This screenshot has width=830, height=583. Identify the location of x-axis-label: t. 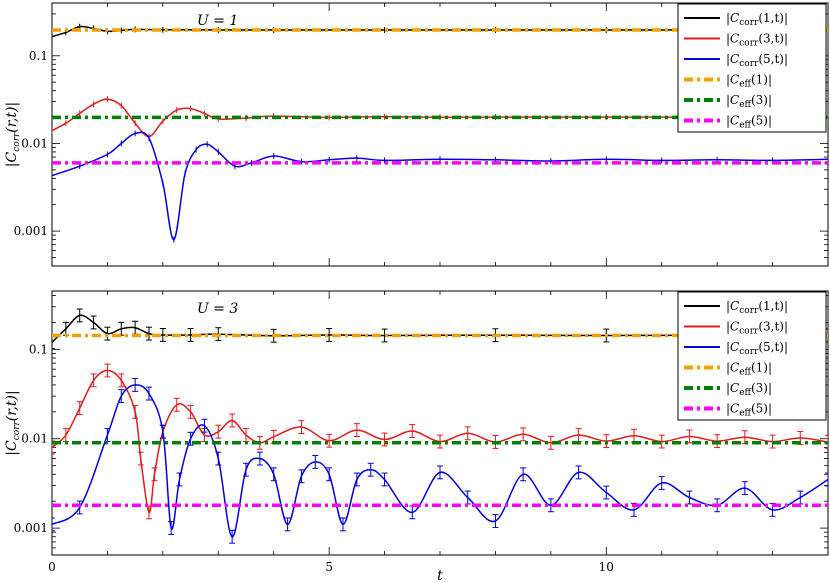
(440, 575).